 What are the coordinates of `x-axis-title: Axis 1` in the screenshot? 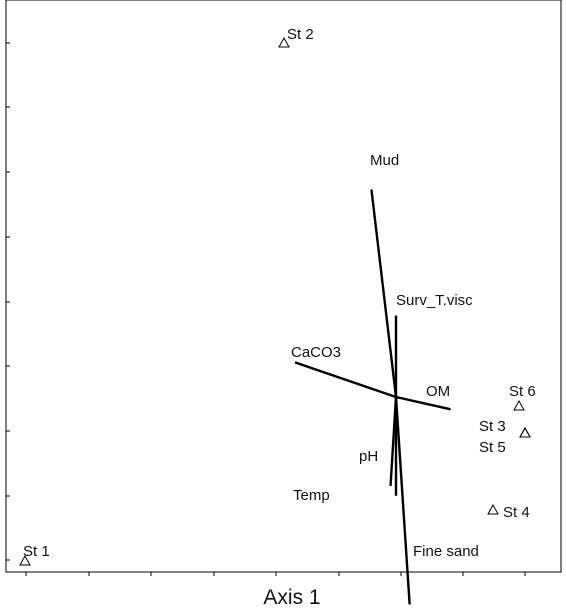 It's located at (291, 597).